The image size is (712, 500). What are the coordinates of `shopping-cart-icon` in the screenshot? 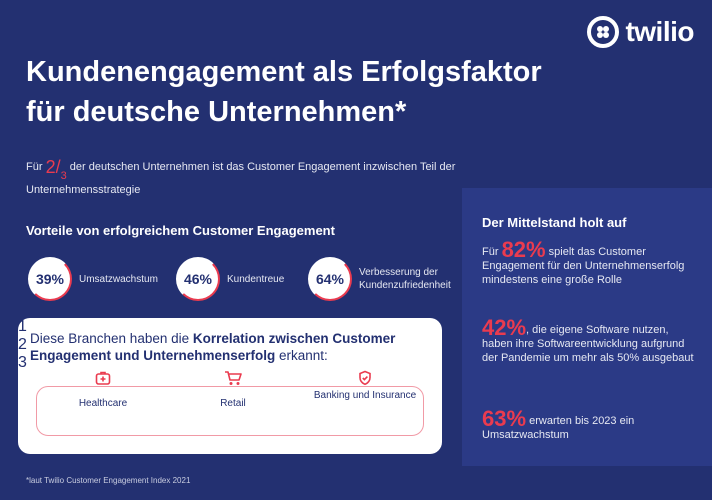 It's located at (233, 379).